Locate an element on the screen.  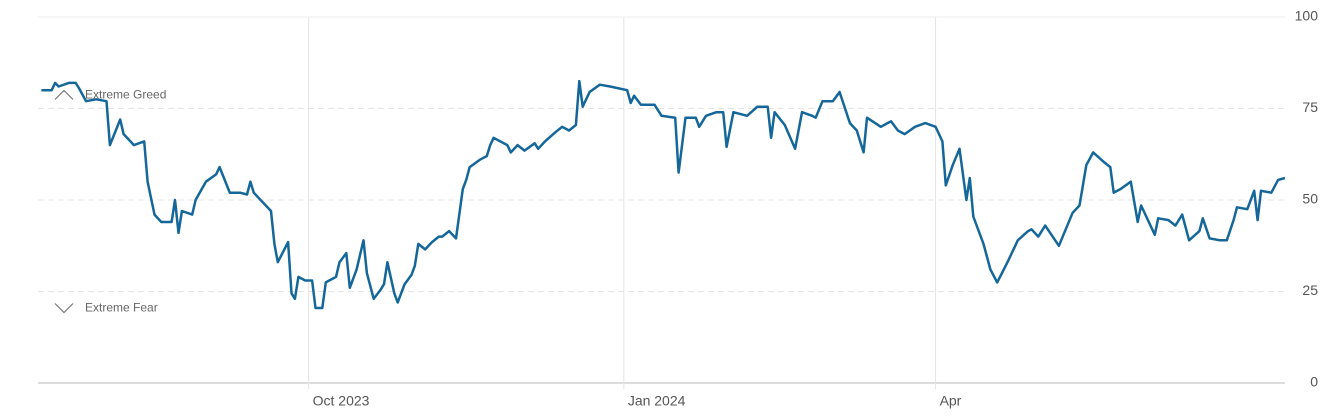
x-tick-label: Apr is located at coordinates (951, 401).